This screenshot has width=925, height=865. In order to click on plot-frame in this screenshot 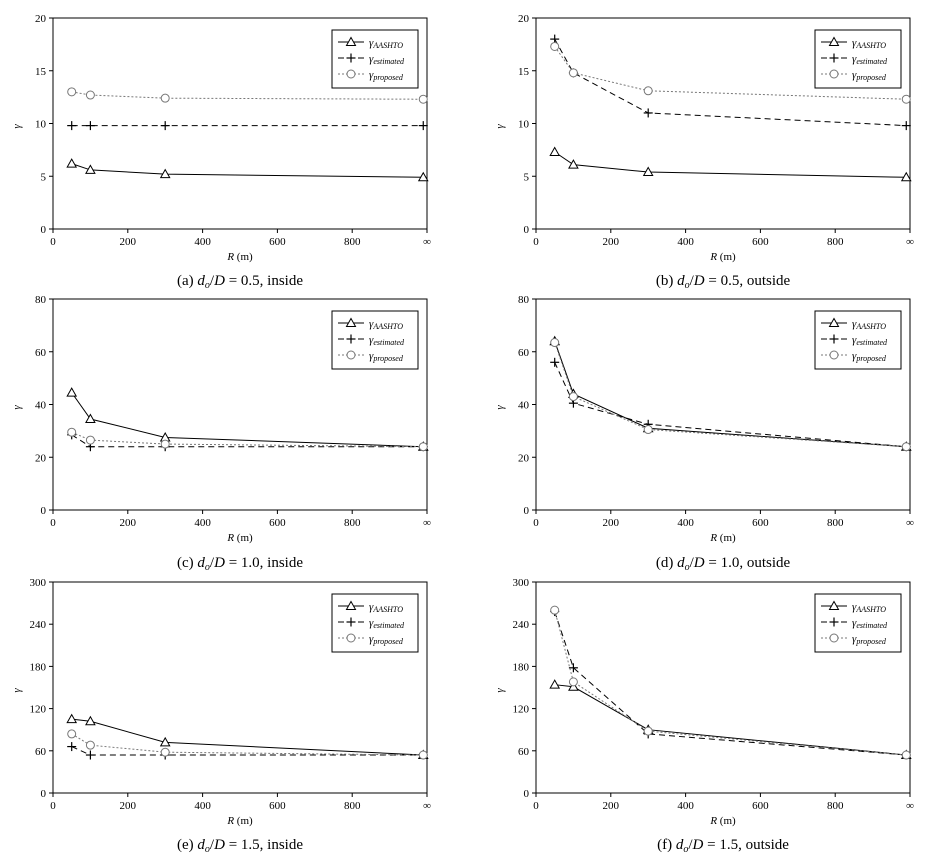, I will do `click(723, 687)`.